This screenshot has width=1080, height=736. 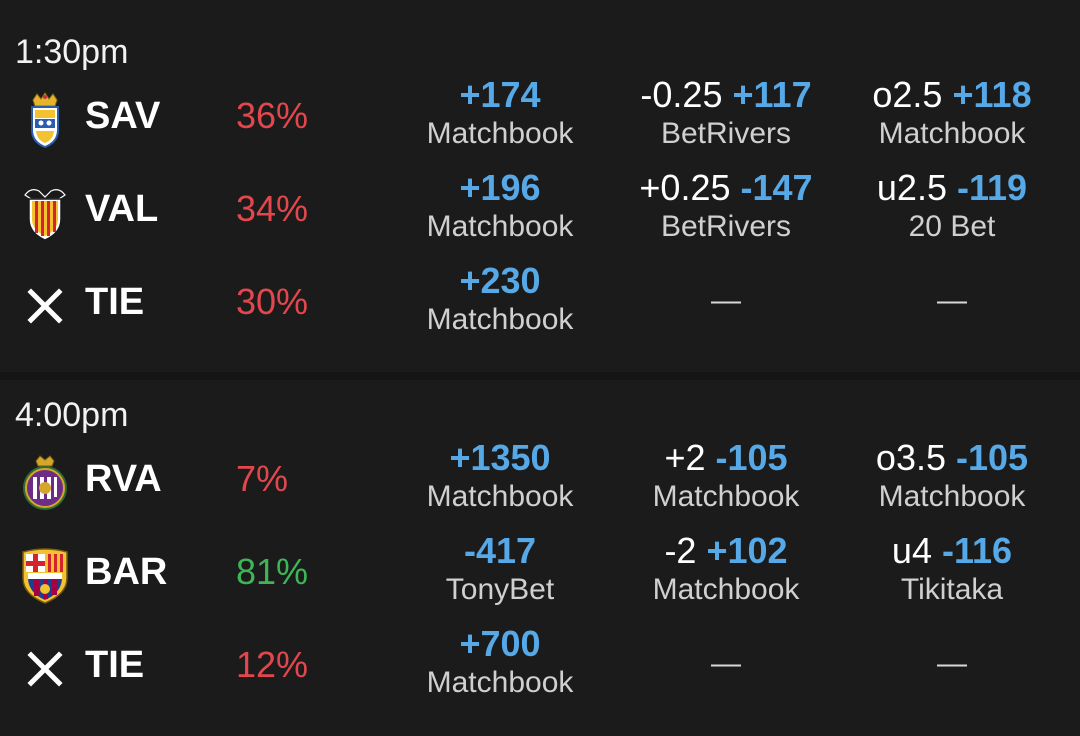 What do you see at coordinates (126, 572) in the screenshot?
I see `team-abbr: BAR` at bounding box center [126, 572].